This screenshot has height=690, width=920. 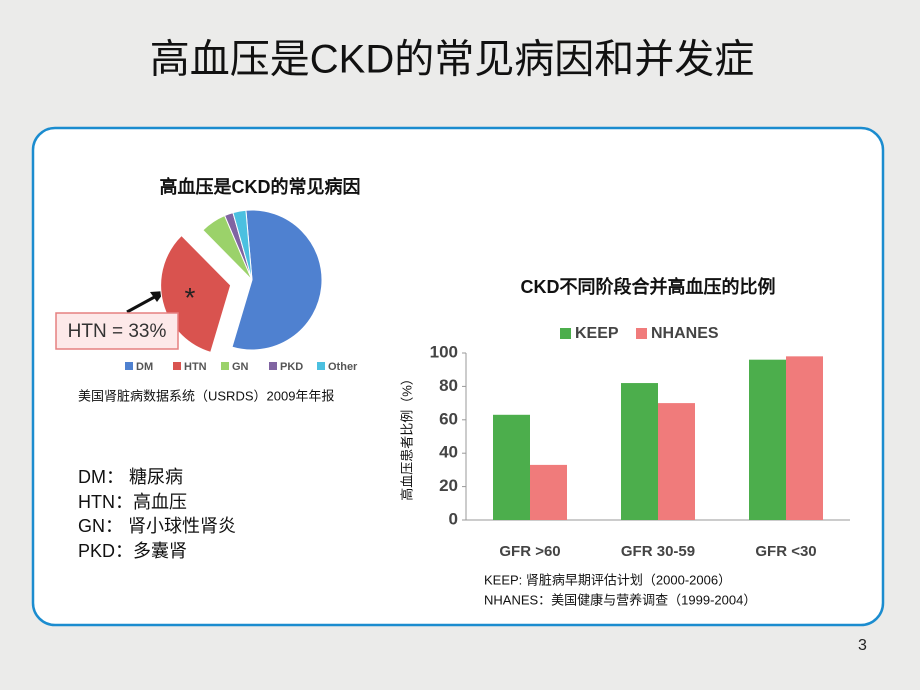 I want to click on y-tick-label: 80, so click(x=448, y=385).